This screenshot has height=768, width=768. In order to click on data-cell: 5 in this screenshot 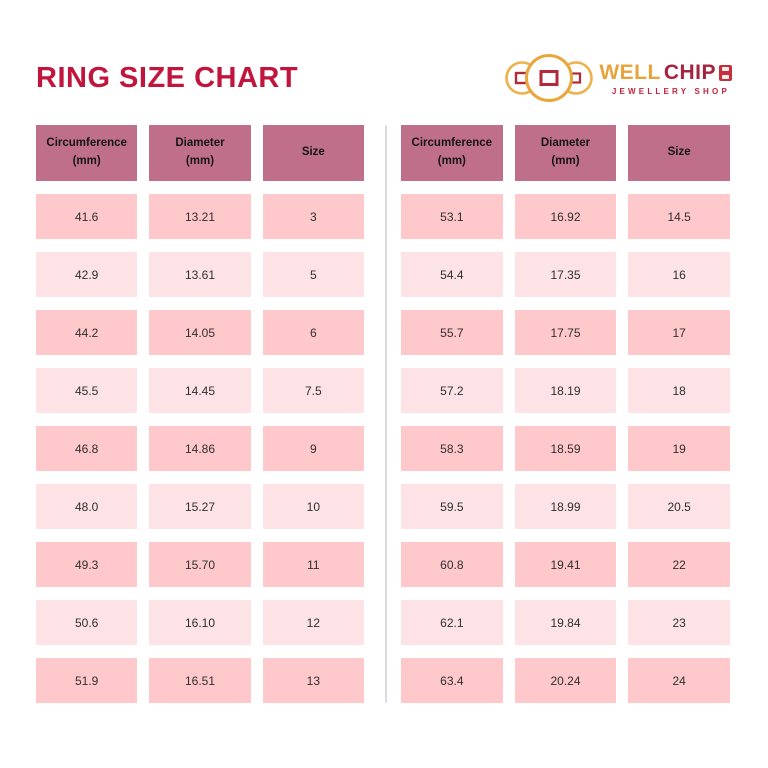, I will do `click(313, 274)`.